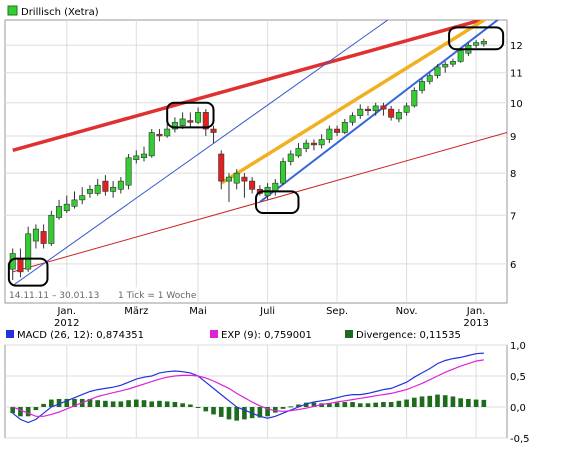 This screenshot has height=455, width=575. Describe the element at coordinates (518, 346) in the screenshot. I see `macd-y-tick-label: 1,0` at that location.